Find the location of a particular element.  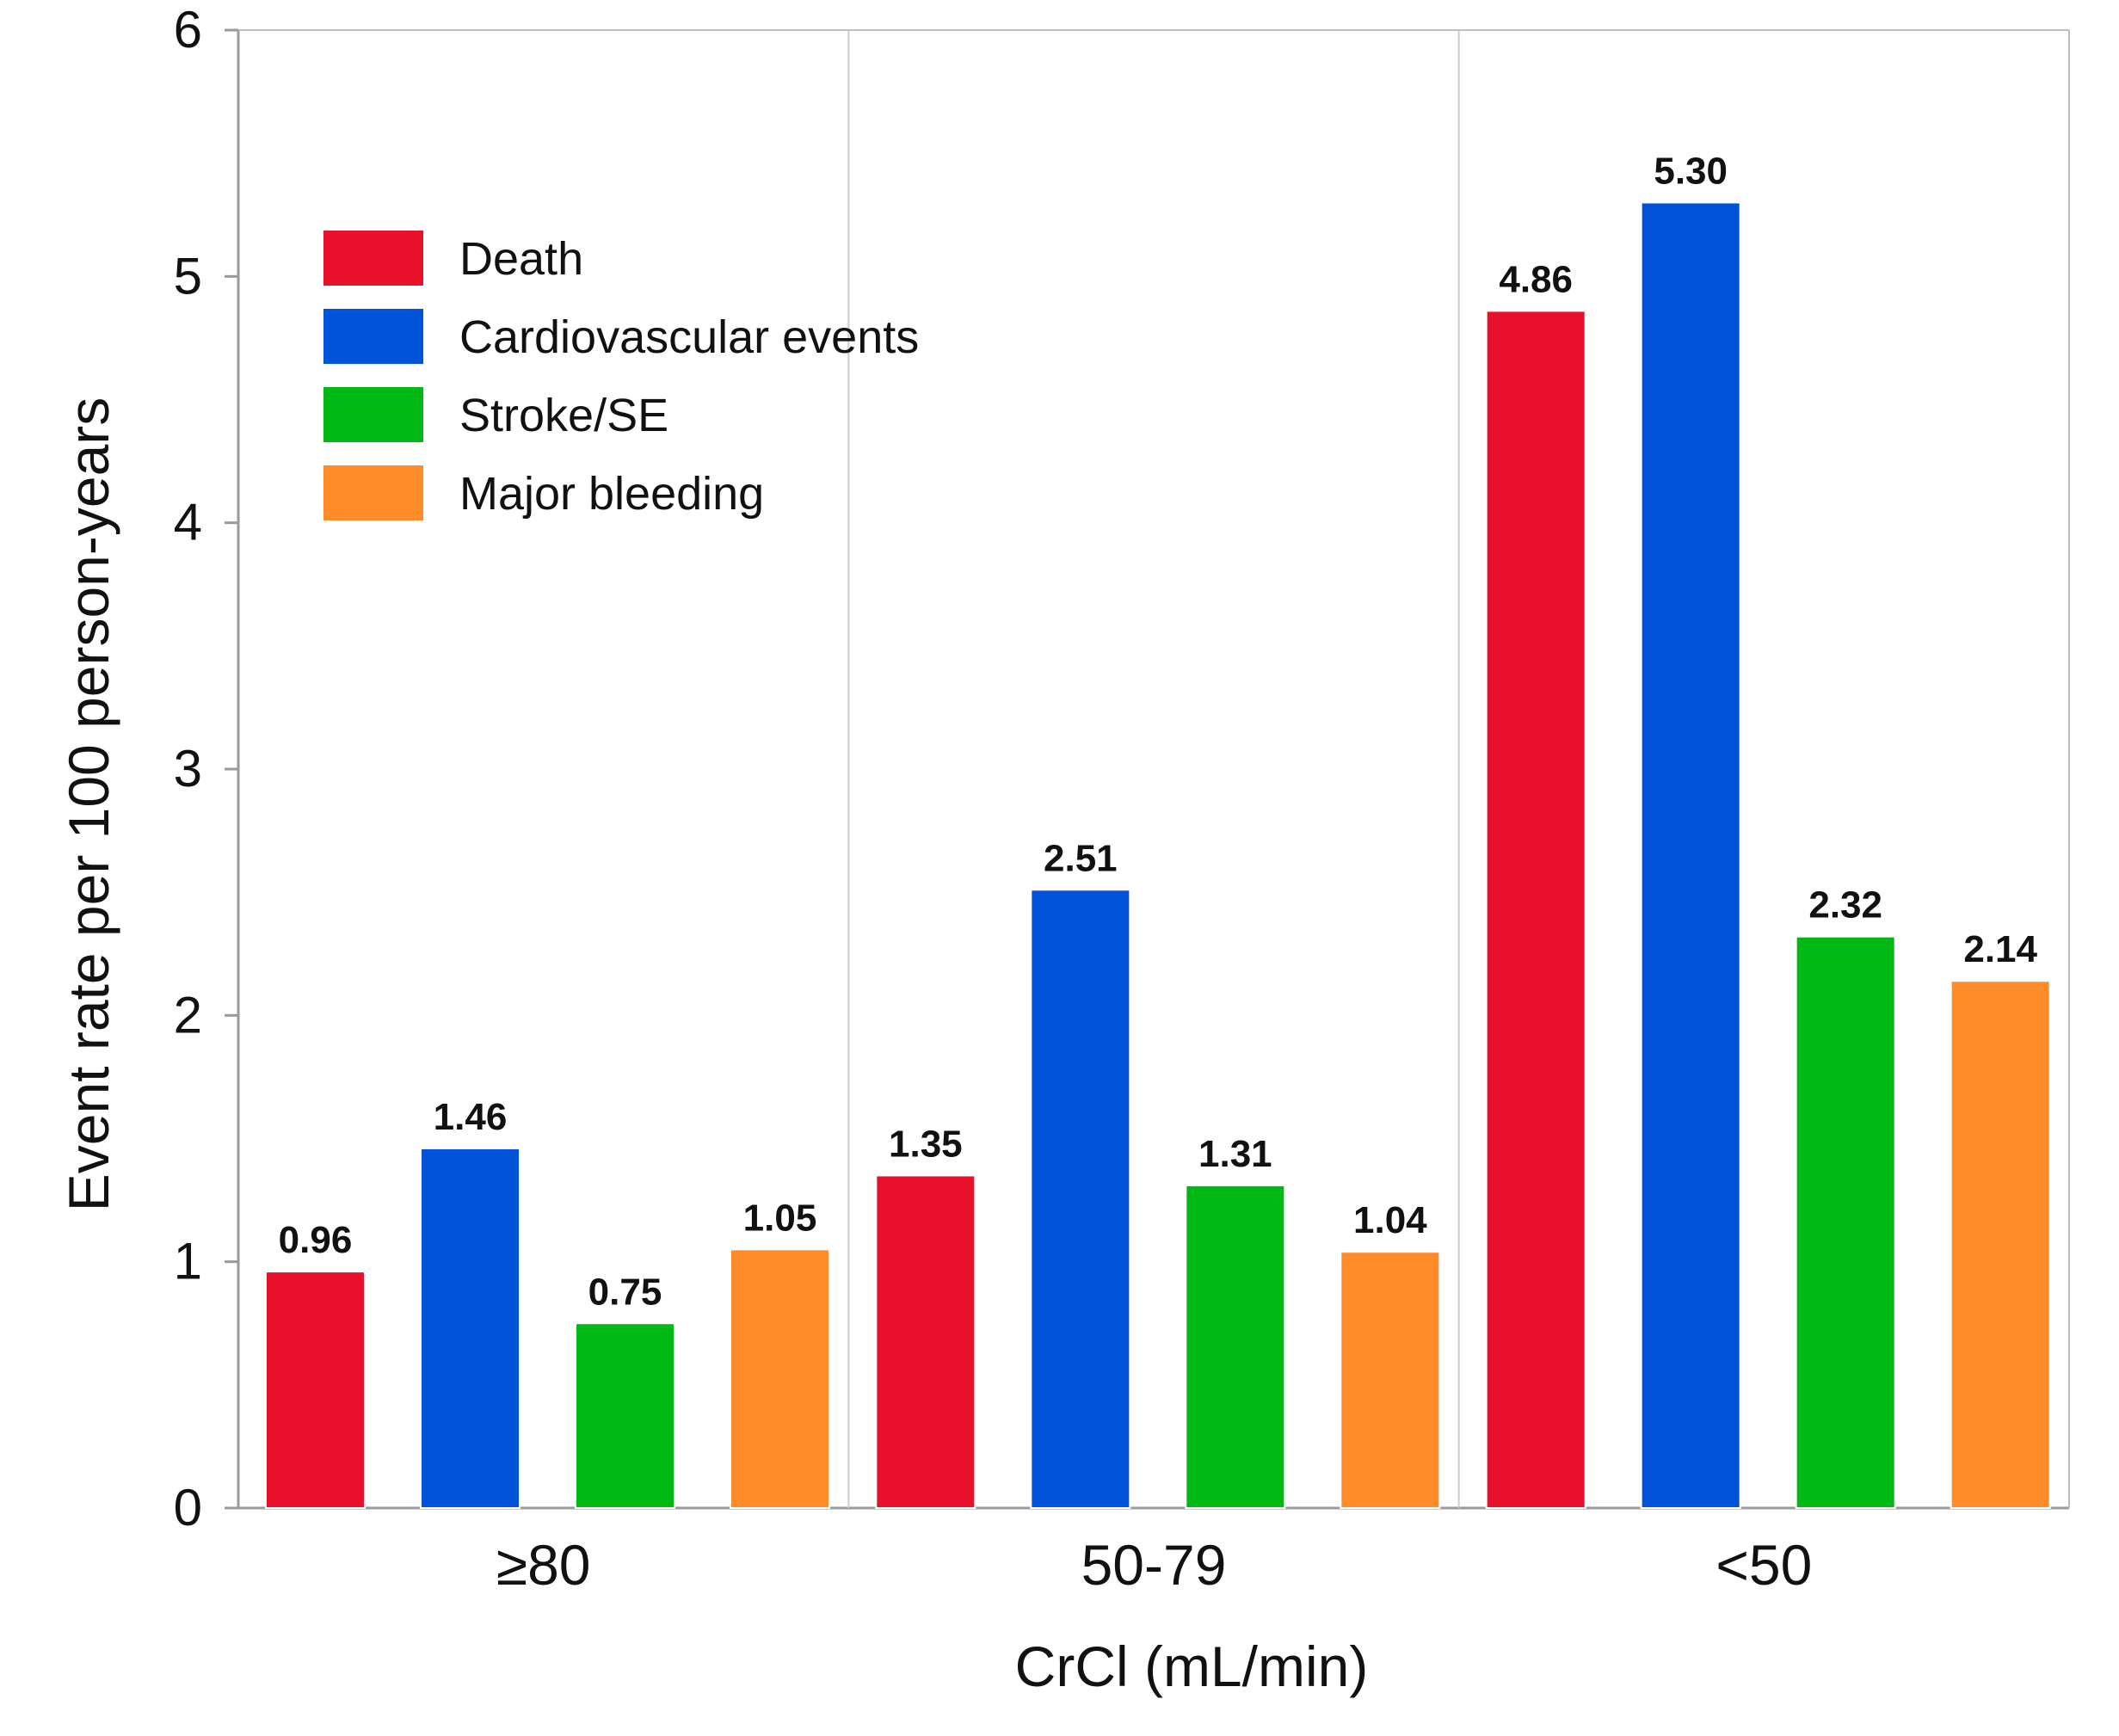

y-tick-label: 3 is located at coordinates (188, 768).